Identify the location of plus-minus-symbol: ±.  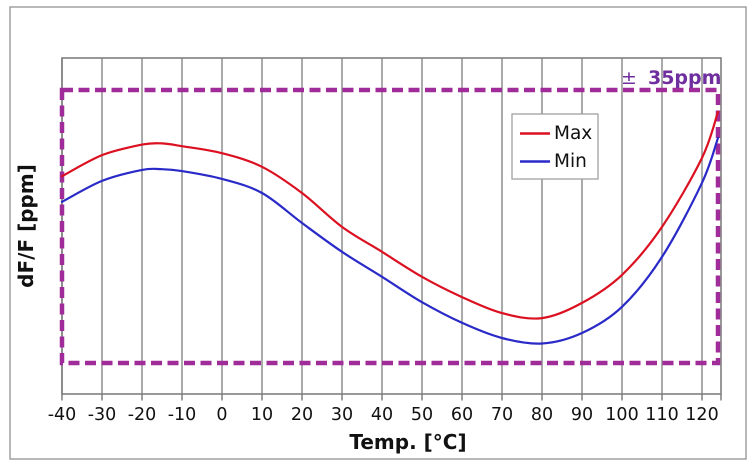
(629, 78).